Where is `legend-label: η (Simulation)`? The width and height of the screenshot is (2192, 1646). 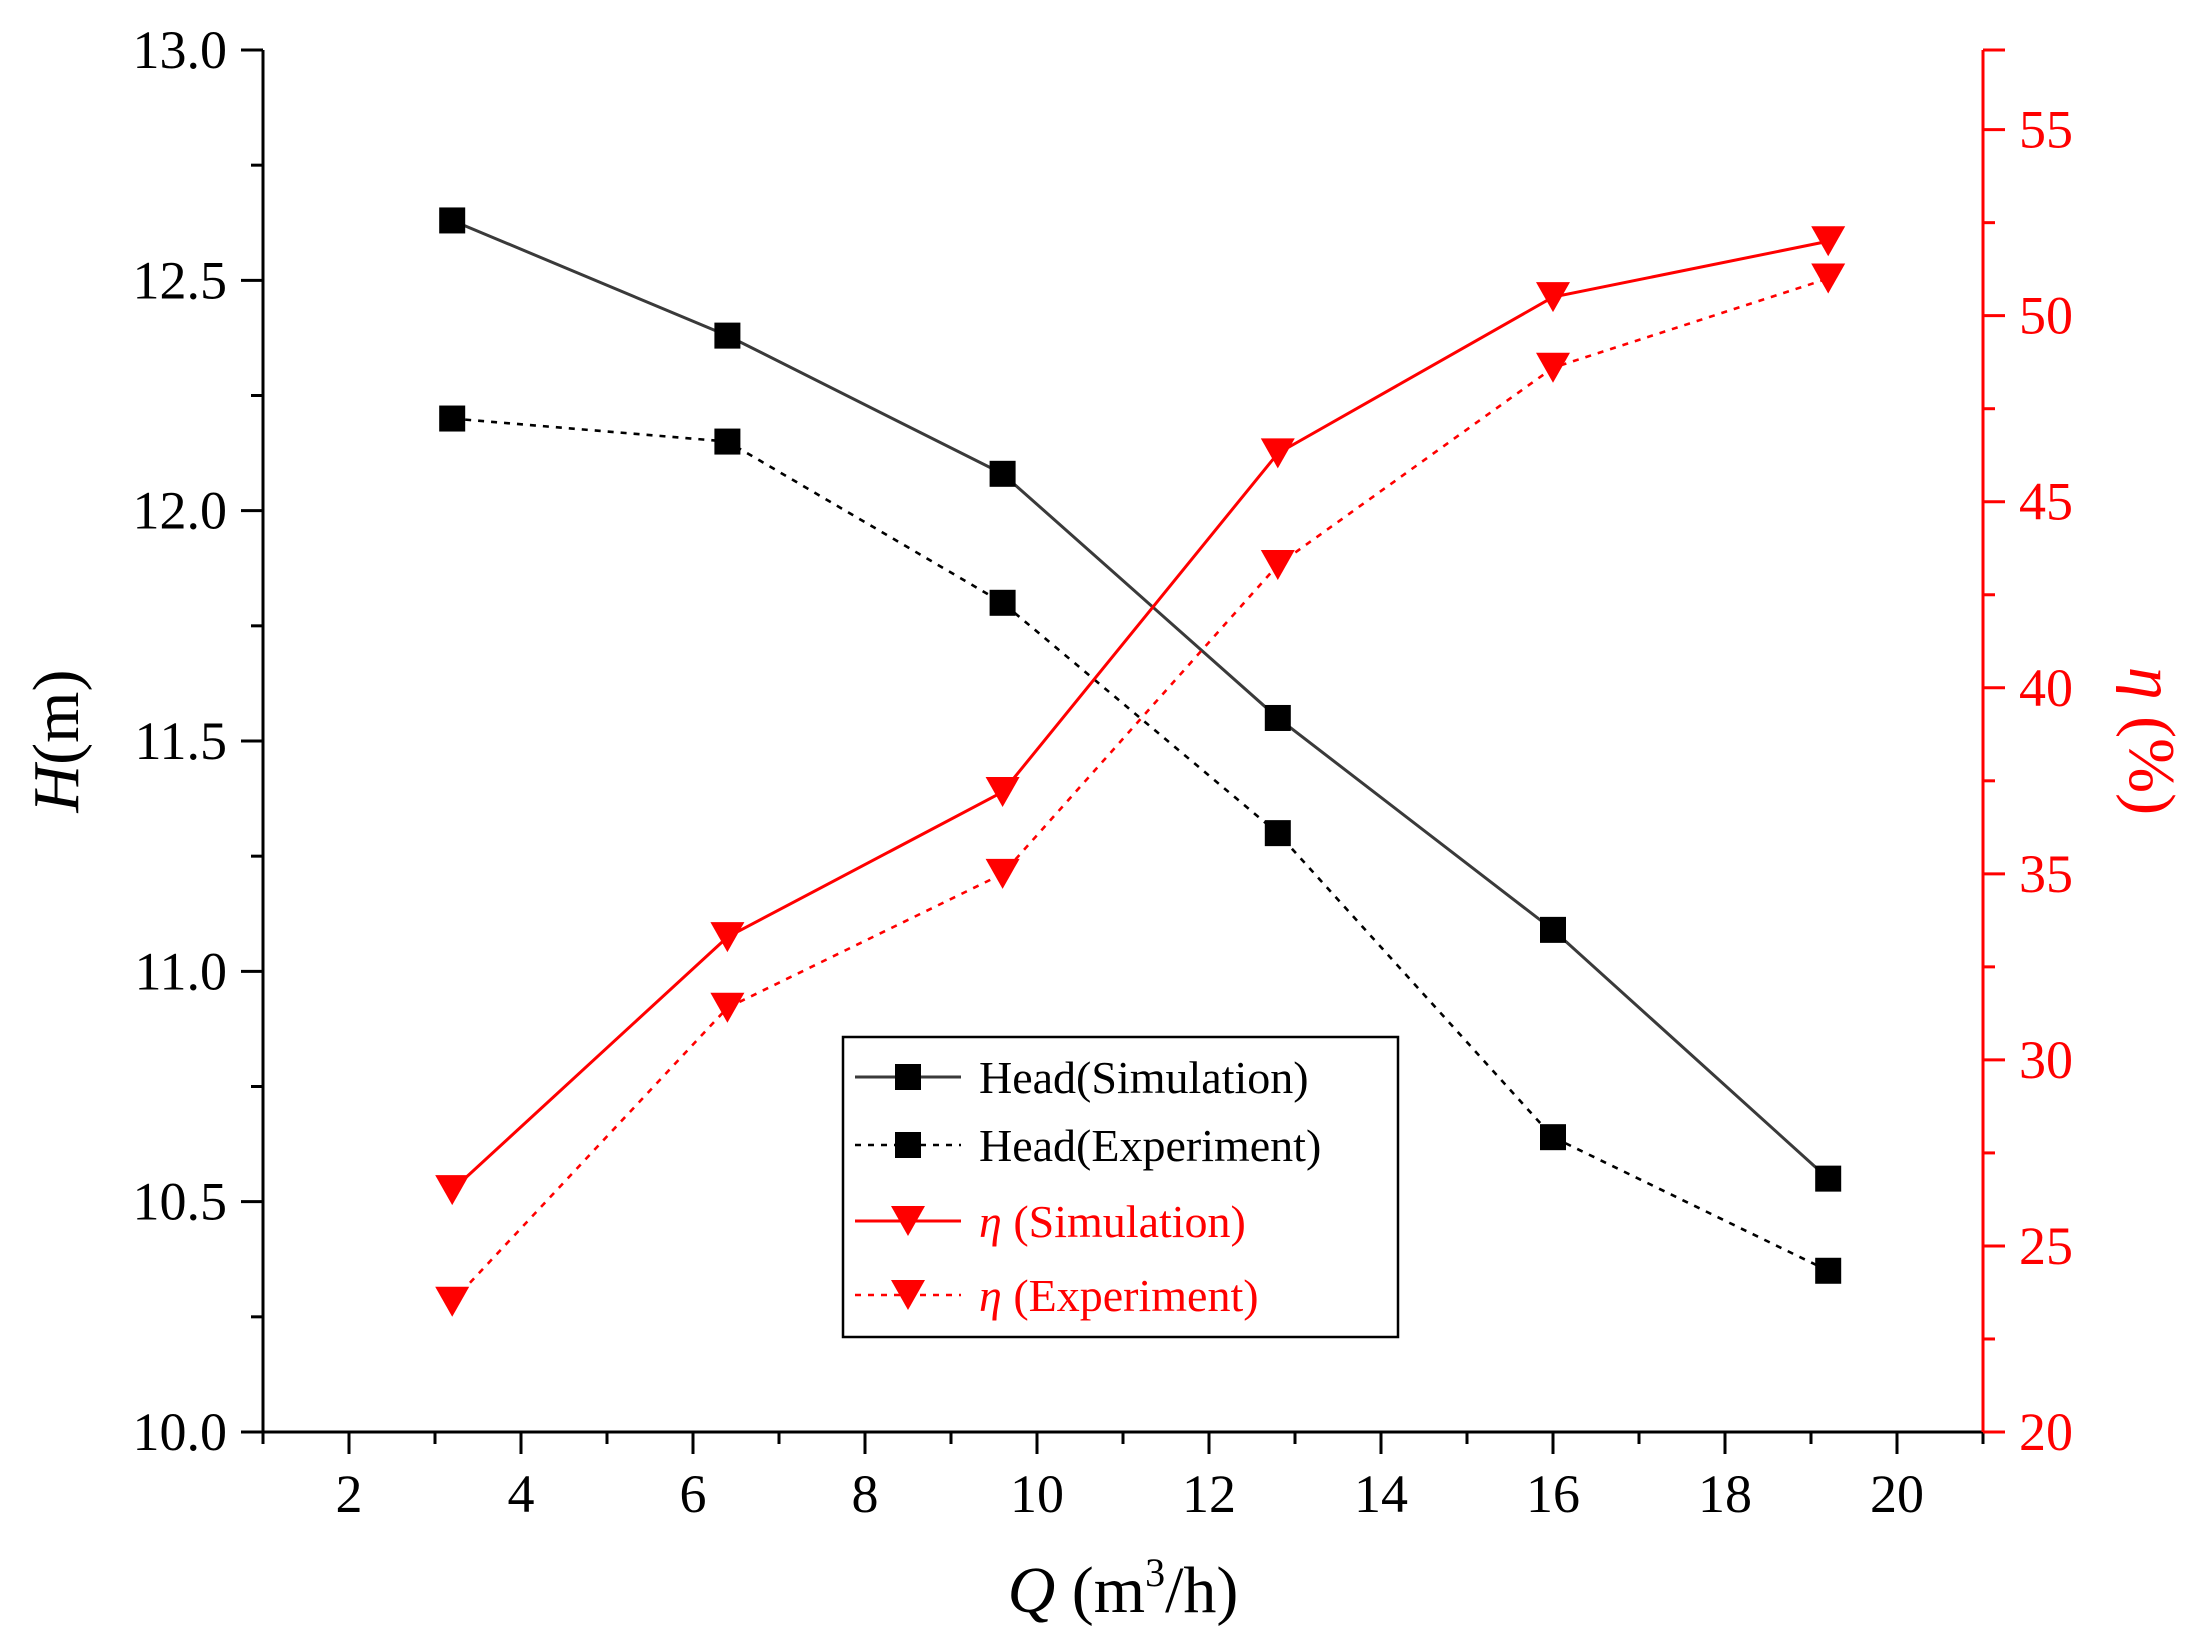
legend-label: η (Simulation) is located at coordinates (1112, 1221).